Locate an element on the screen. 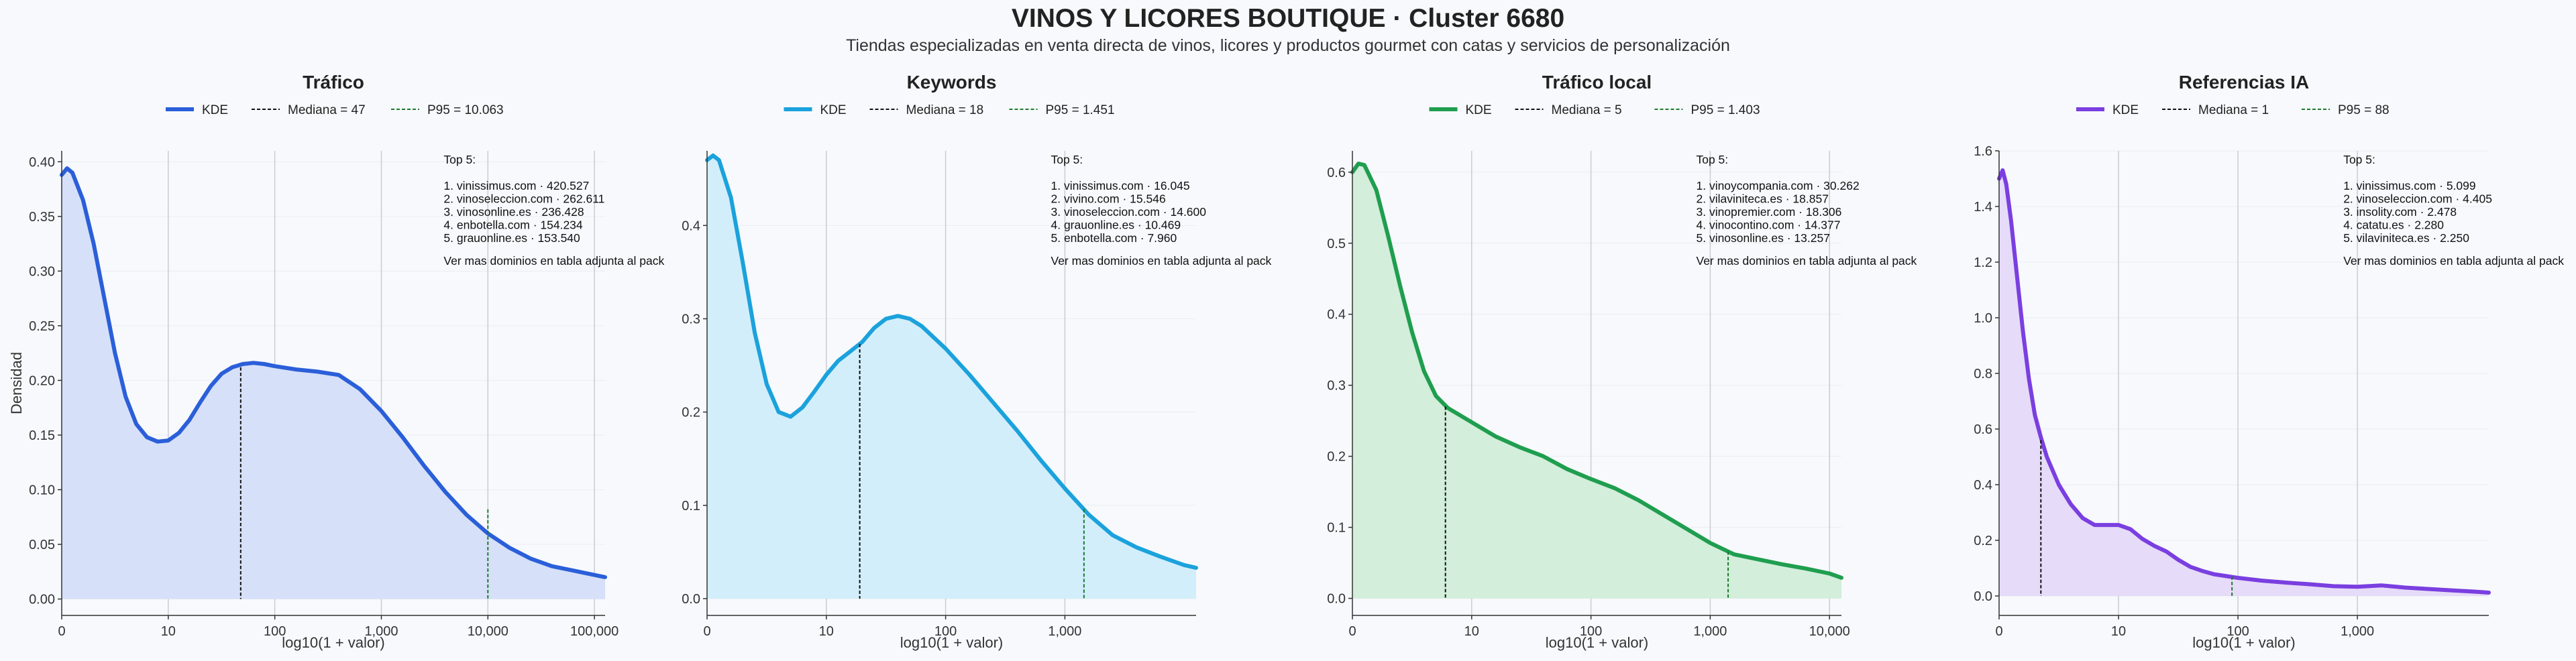  chart-referencias-ia-title: Referencias IA is located at coordinates (2244, 82).